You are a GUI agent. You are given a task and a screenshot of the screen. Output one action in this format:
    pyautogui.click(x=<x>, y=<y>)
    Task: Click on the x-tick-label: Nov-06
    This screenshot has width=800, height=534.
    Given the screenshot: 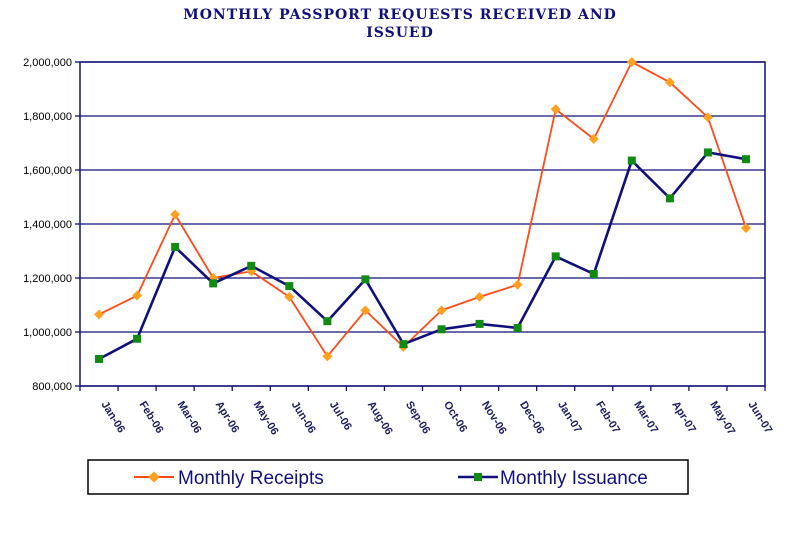 What is the action you would take?
    pyautogui.click(x=494, y=417)
    